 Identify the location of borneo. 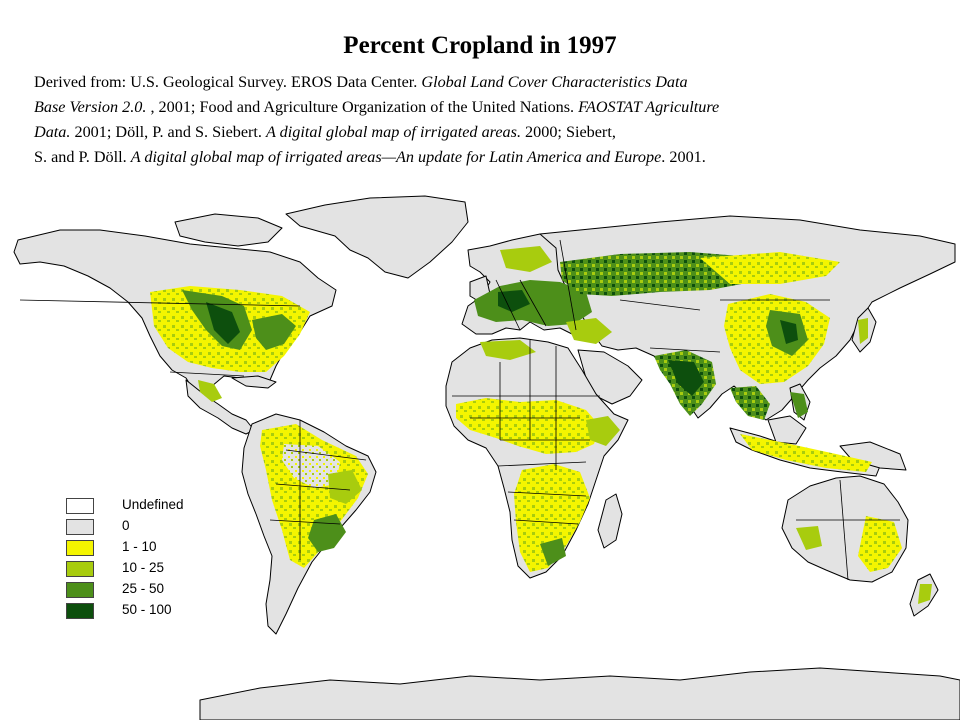
(787, 430).